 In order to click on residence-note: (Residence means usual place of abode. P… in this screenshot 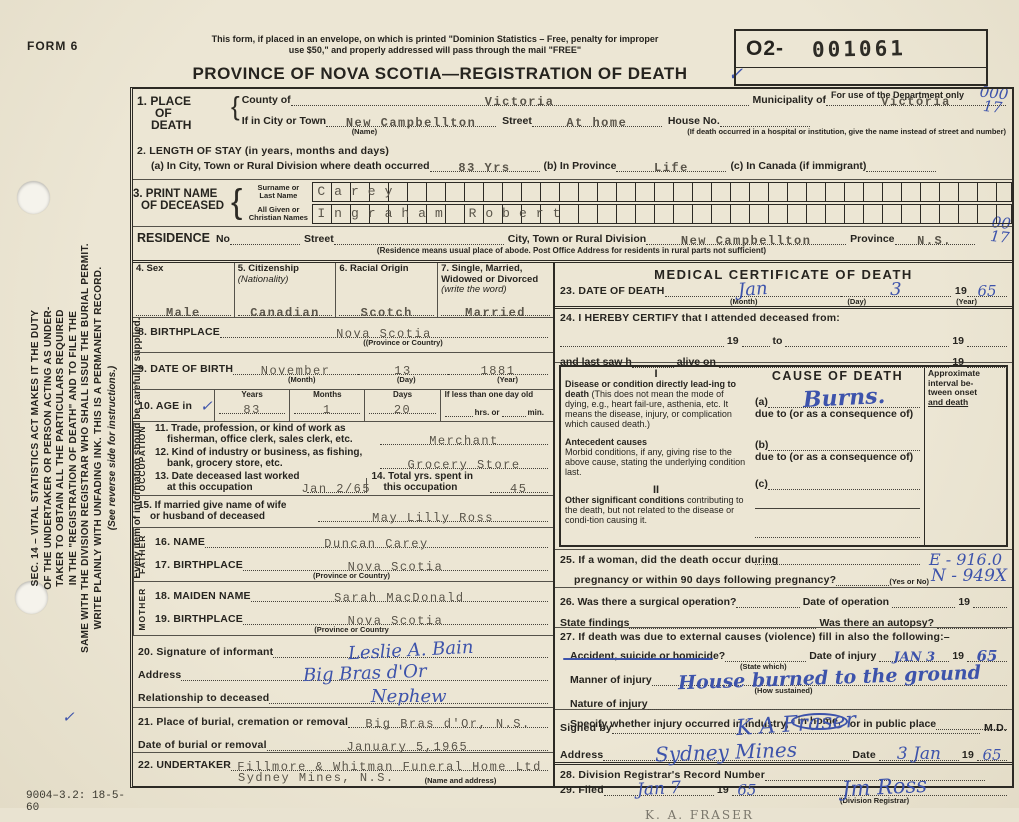, I will do `click(571, 250)`.